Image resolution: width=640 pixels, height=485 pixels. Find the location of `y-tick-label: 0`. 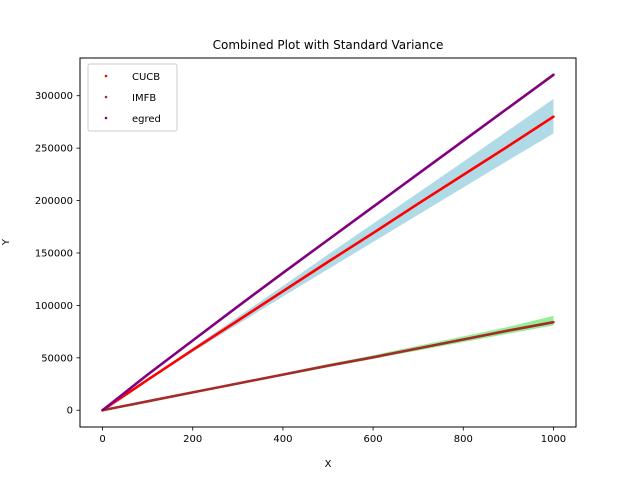

y-tick-label: 0 is located at coordinates (70, 411).